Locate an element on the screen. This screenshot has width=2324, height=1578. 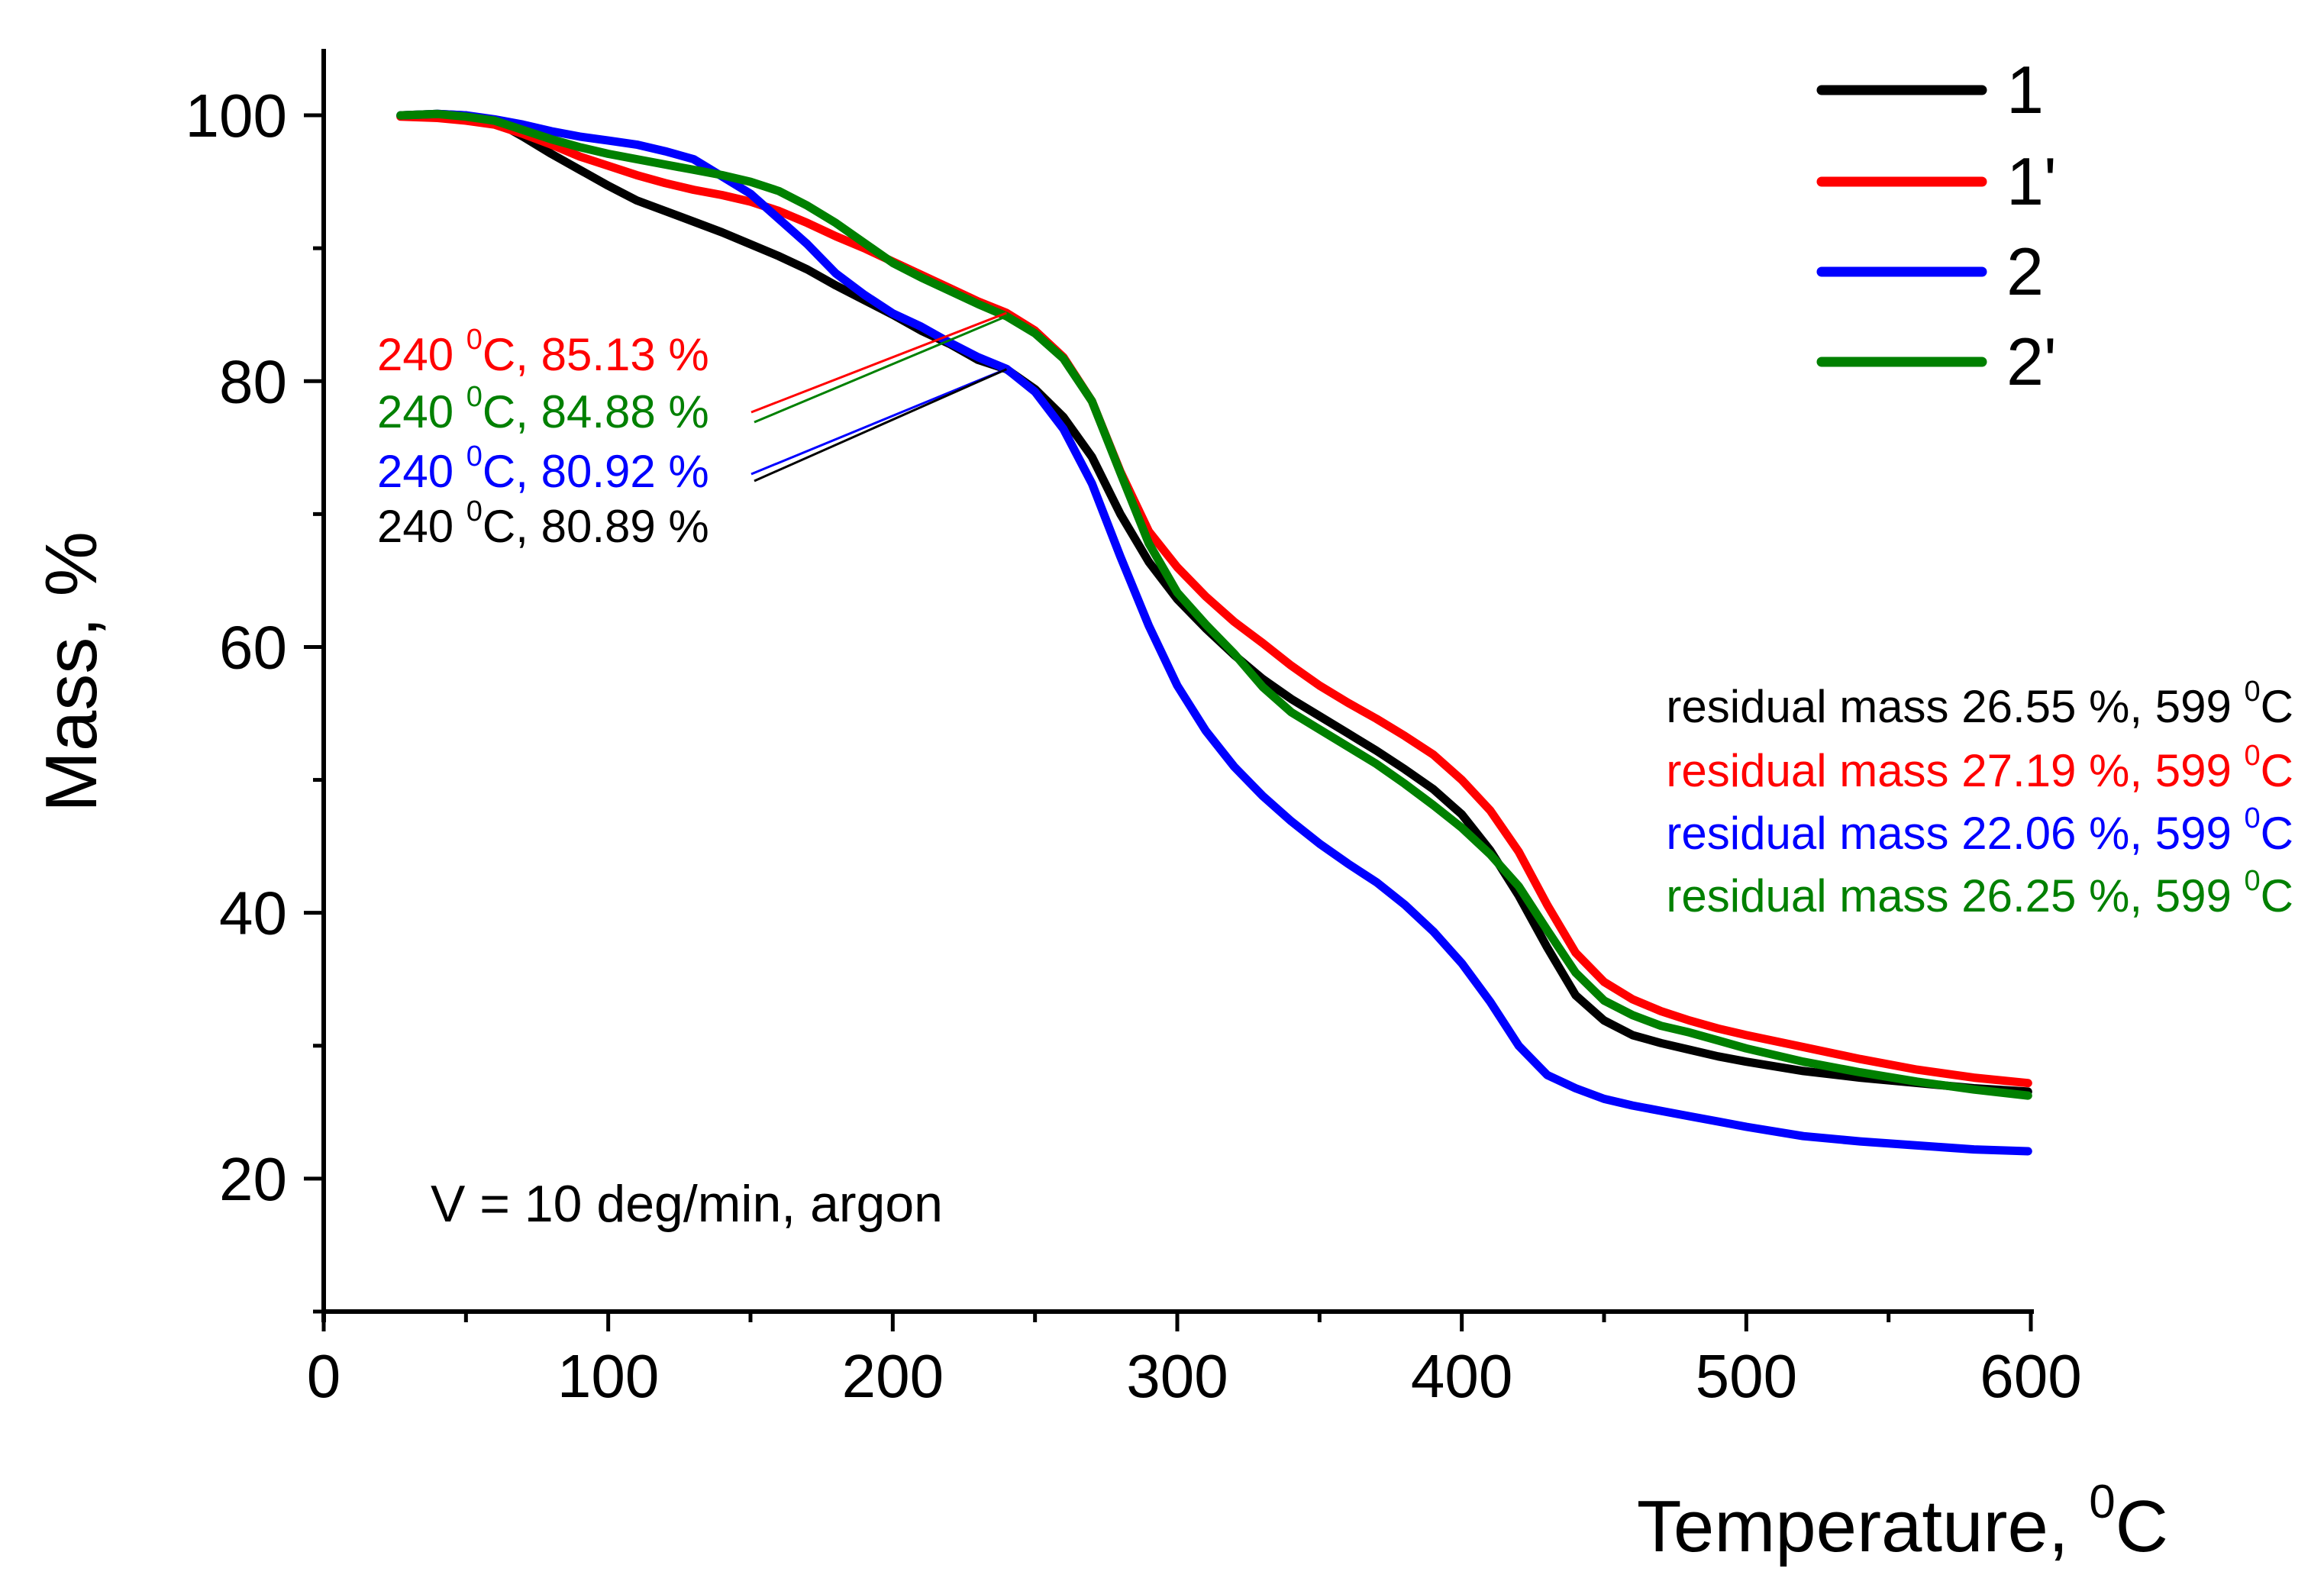
x-tick-label: 400 is located at coordinates (1461, 1376).